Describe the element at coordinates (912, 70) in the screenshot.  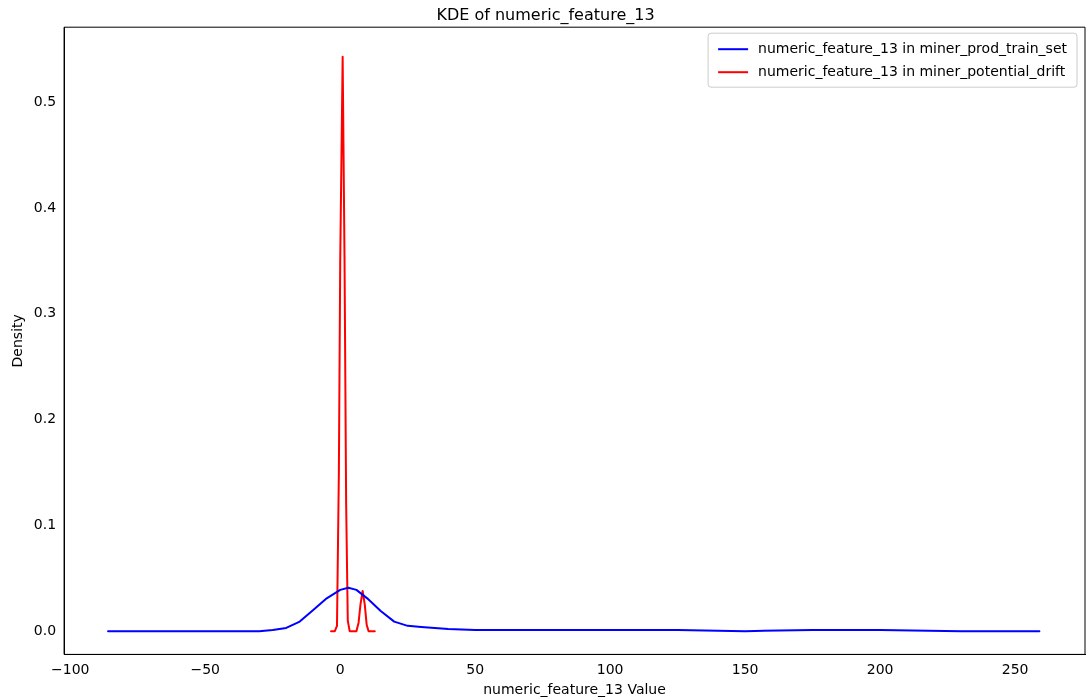
I see `legend-label: numeric_feature_13 in miner_potential_drift` at that location.